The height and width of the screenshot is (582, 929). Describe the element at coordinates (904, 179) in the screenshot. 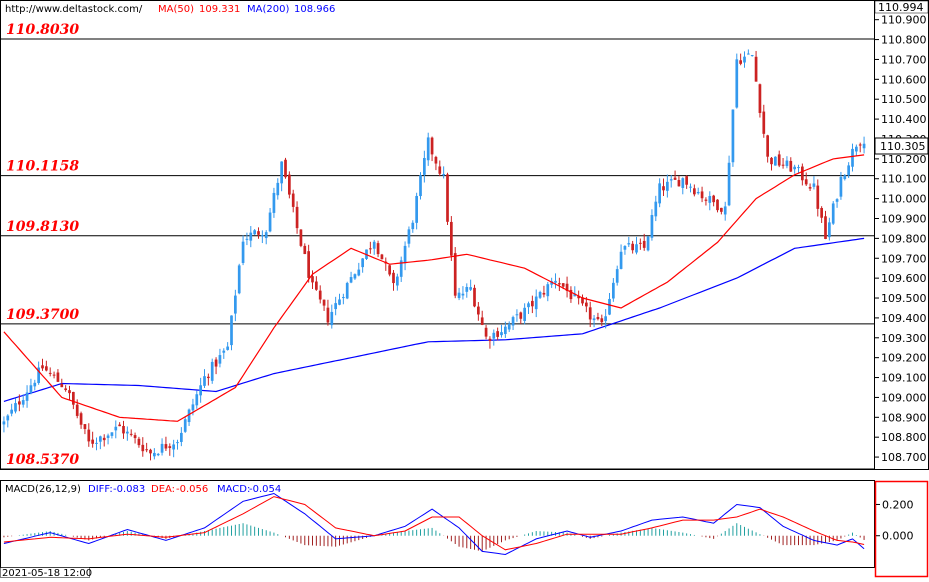

I see `price-tick-label-8: 110.100` at that location.